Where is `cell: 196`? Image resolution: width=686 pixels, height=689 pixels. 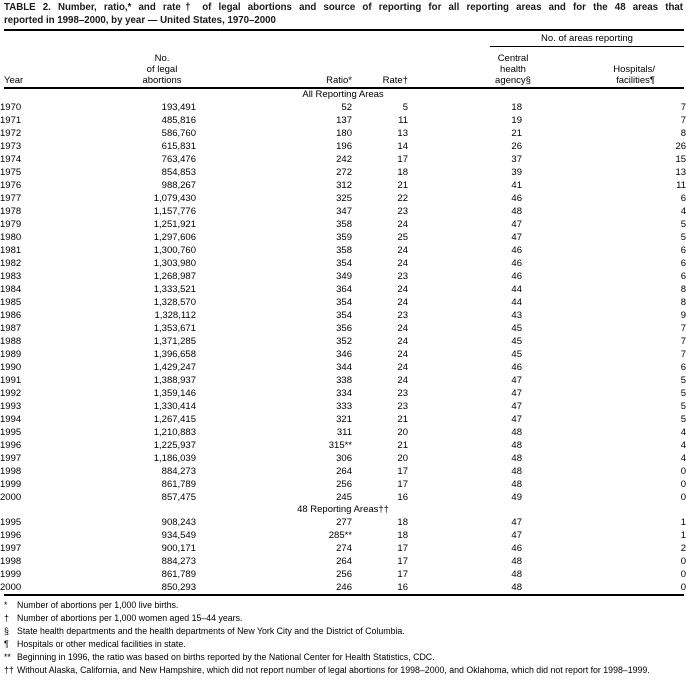 cell: 196 is located at coordinates (344, 146).